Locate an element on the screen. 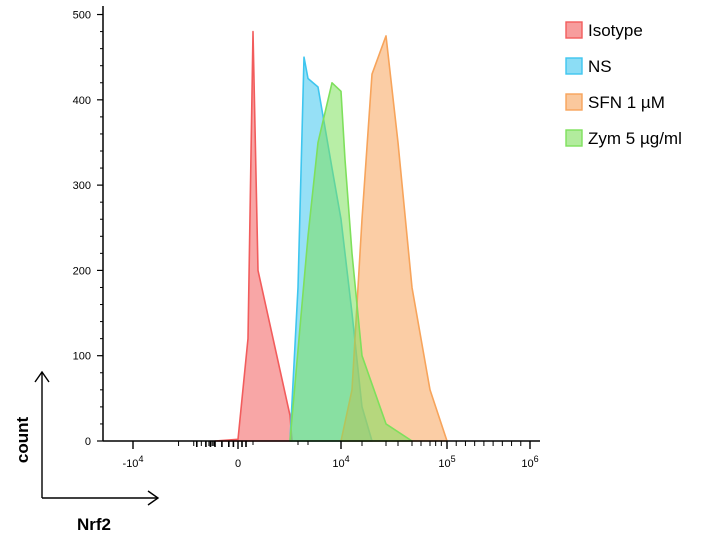 This screenshot has height=540, width=723. y-tick-label: 100 is located at coordinates (82, 357).